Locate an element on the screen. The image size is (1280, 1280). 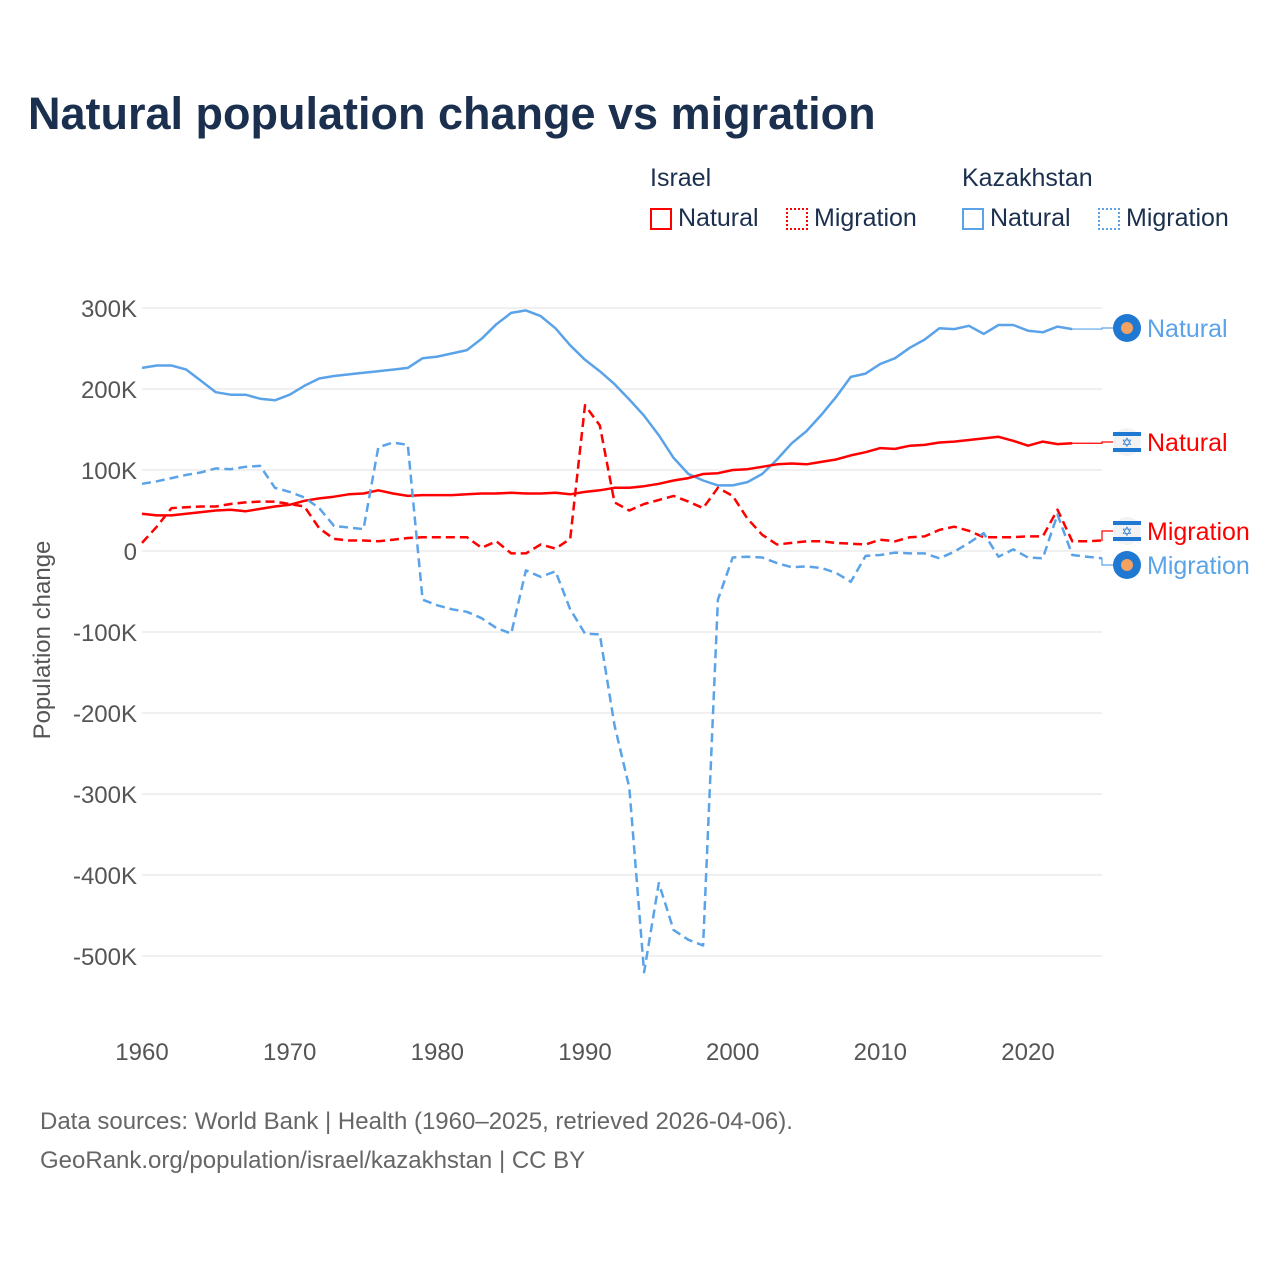
legend-group-israel: Israel is located at coordinates (681, 178).